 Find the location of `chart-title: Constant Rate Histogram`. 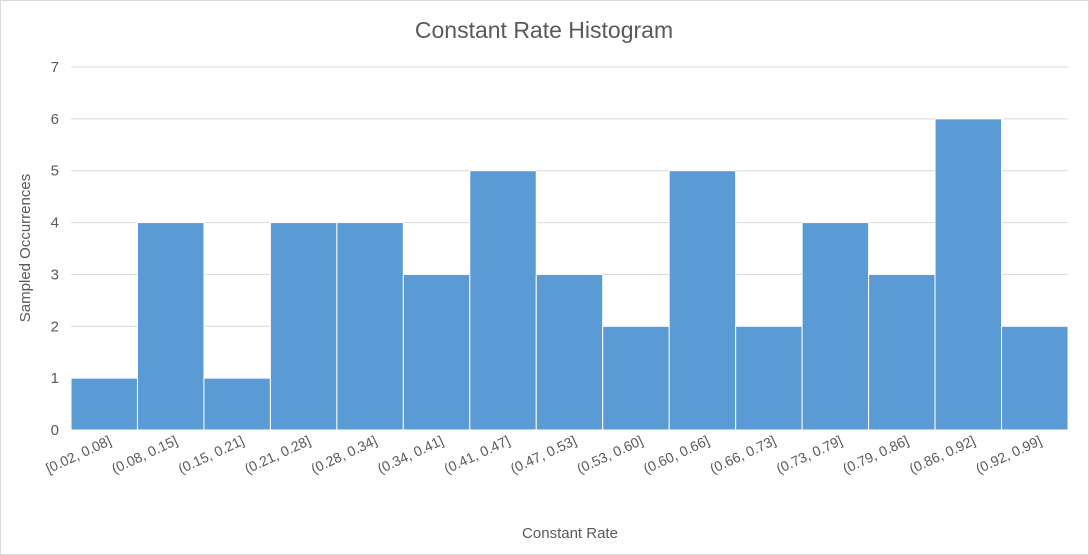

chart-title: Constant Rate Histogram is located at coordinates (544, 30).